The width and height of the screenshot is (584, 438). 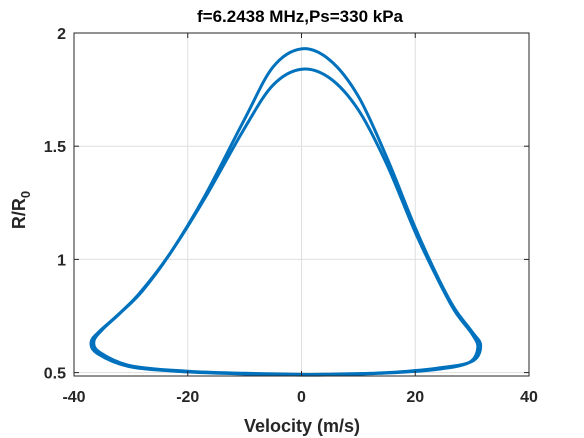 I want to click on y-tick-label: 1, so click(x=61, y=260).